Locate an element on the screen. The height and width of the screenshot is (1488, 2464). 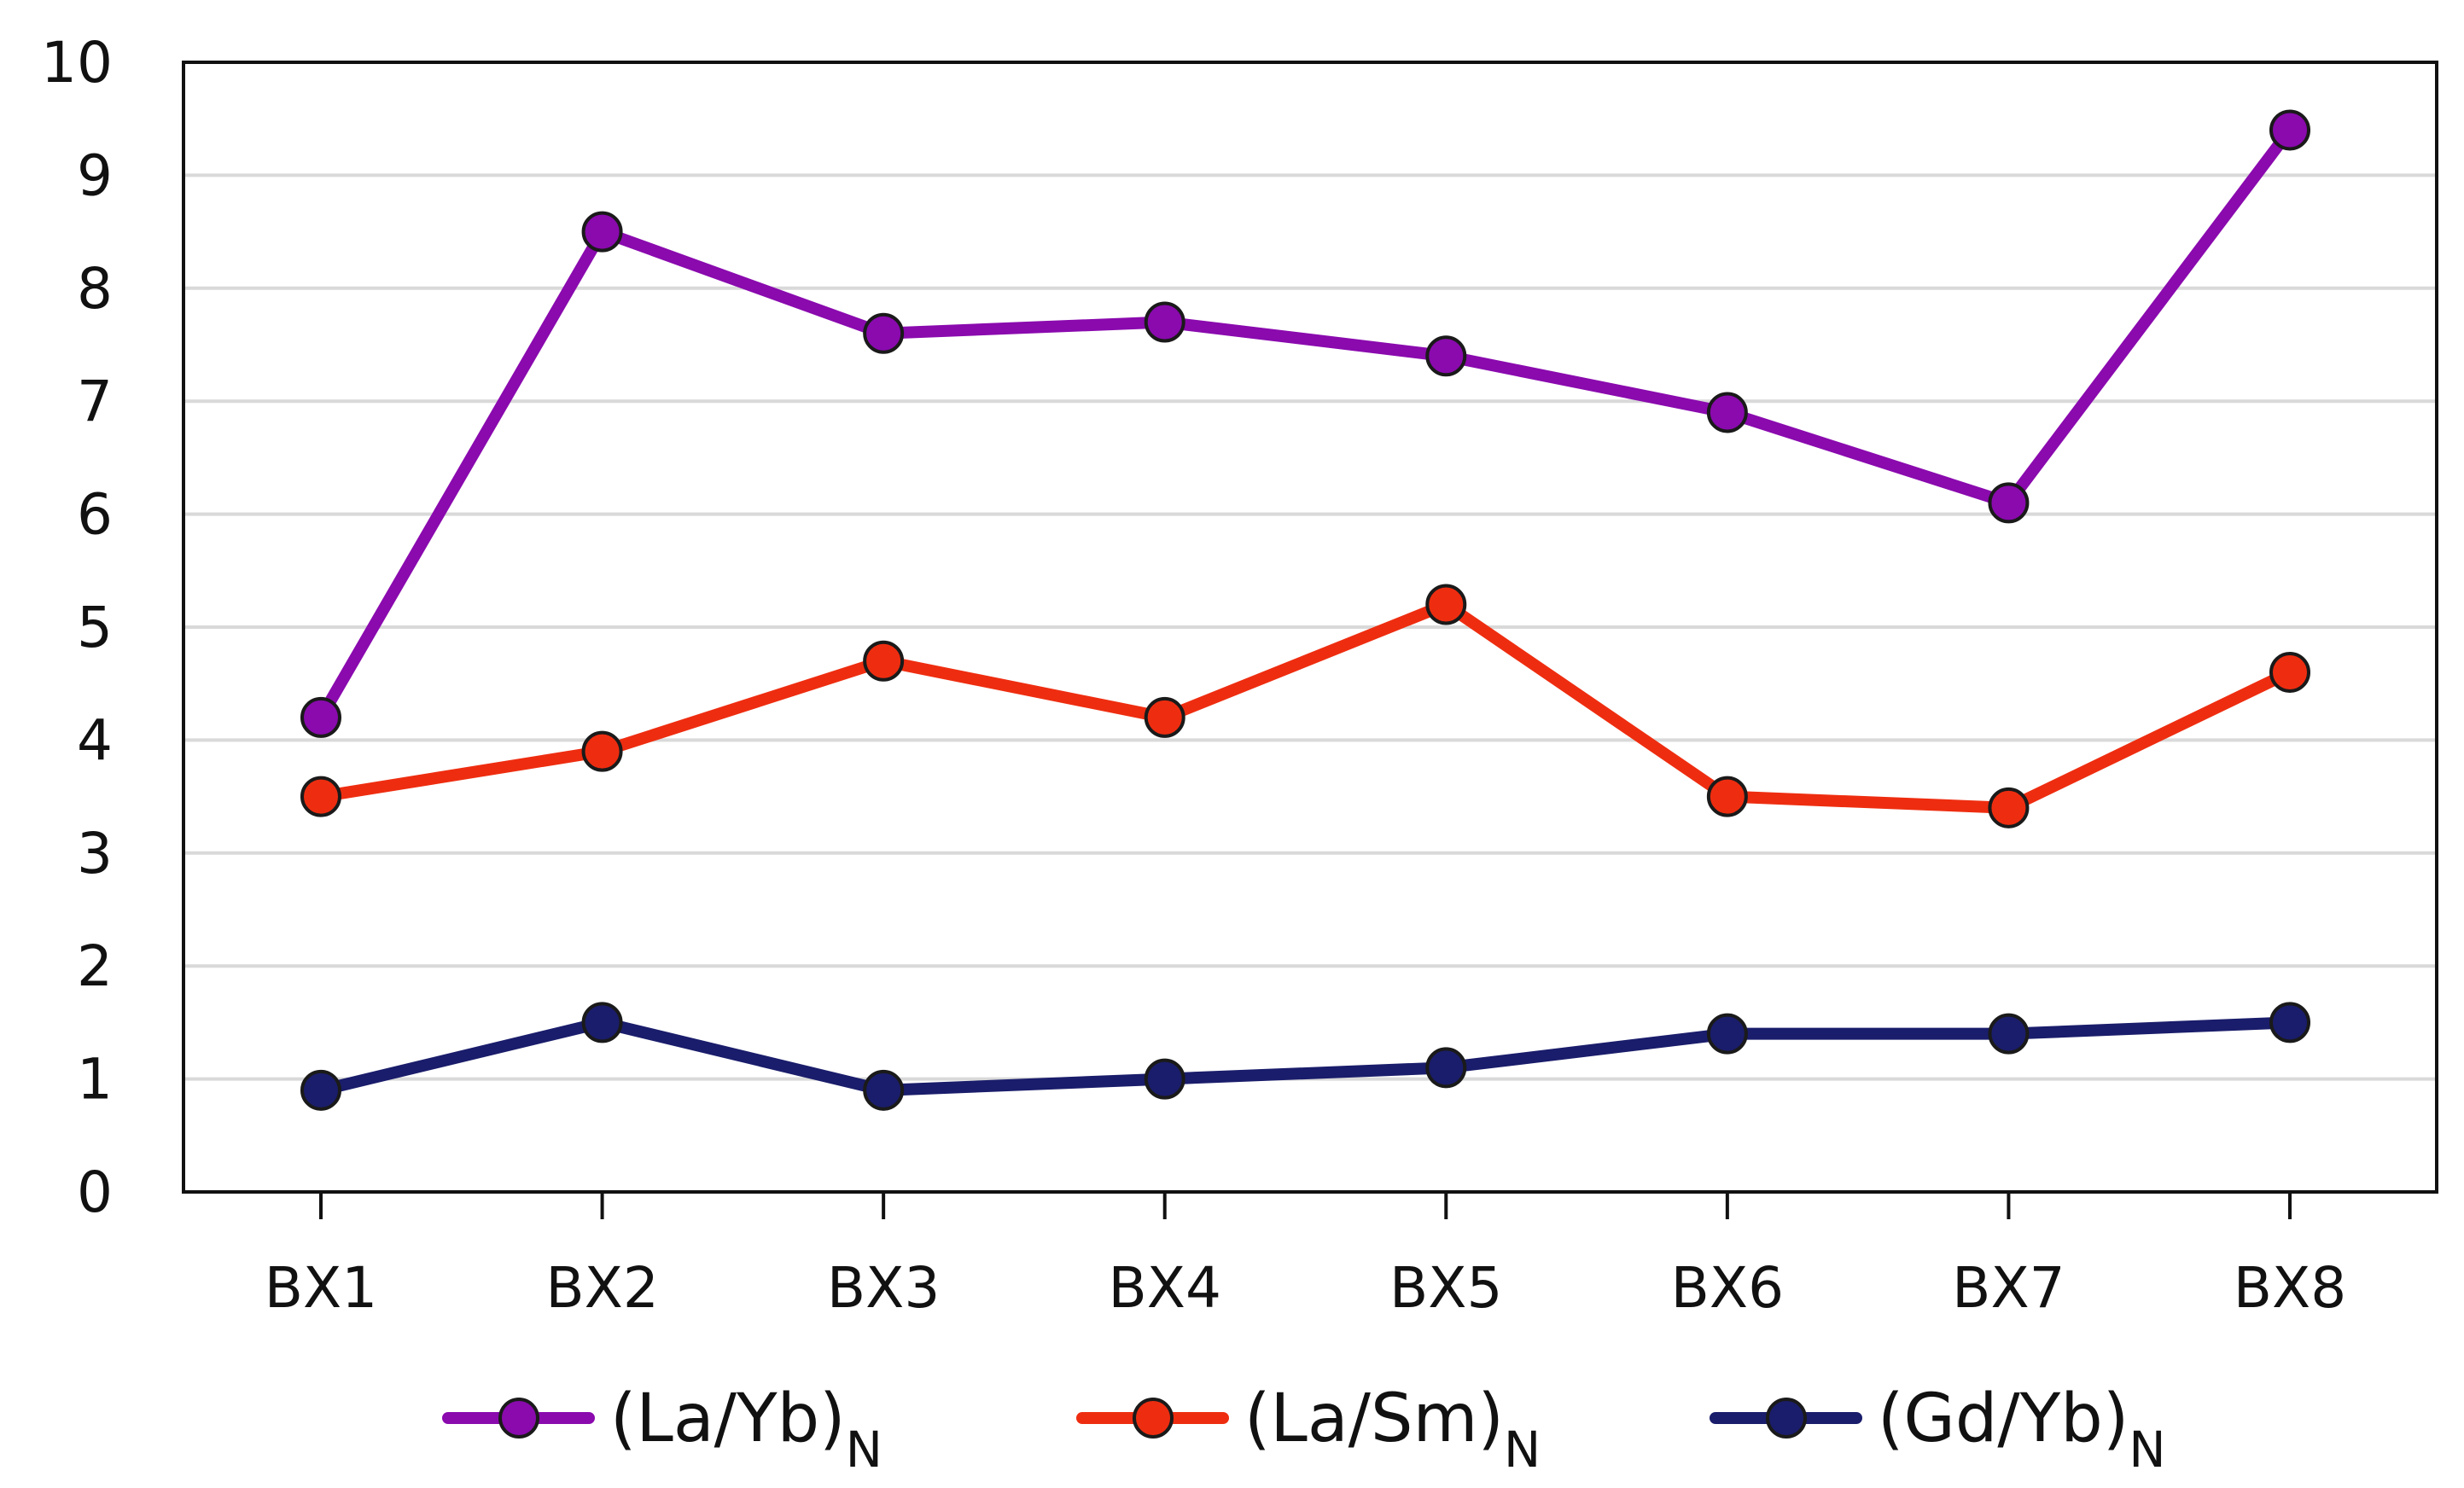
legend-label-text-2: (Gd/Yb) is located at coordinates (2003, 1419).